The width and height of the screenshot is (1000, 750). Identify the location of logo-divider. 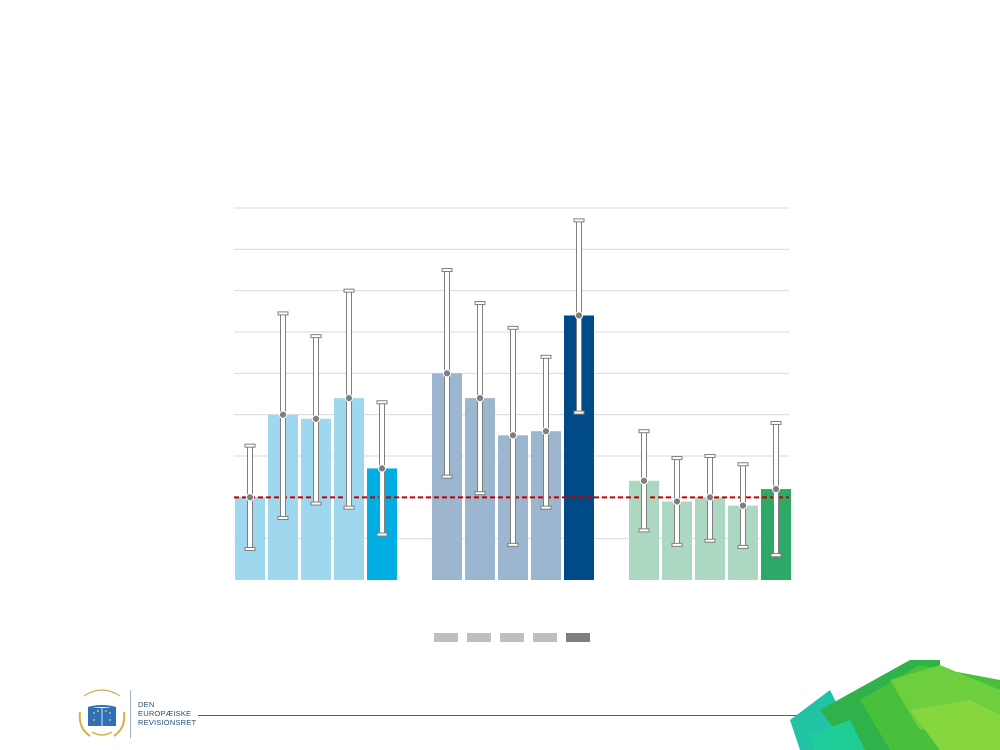
(130, 714).